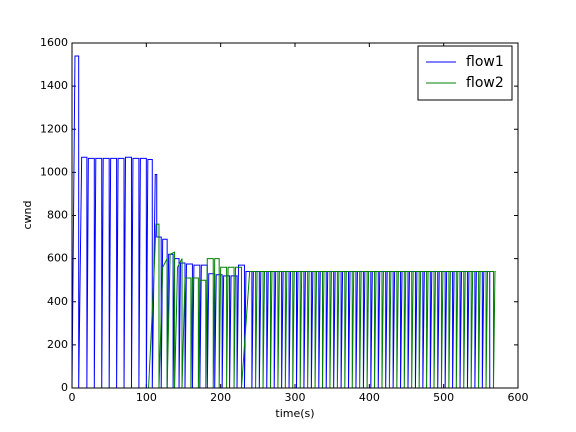  Describe the element at coordinates (369, 397) in the screenshot. I see `x-tick-label: 400` at that location.